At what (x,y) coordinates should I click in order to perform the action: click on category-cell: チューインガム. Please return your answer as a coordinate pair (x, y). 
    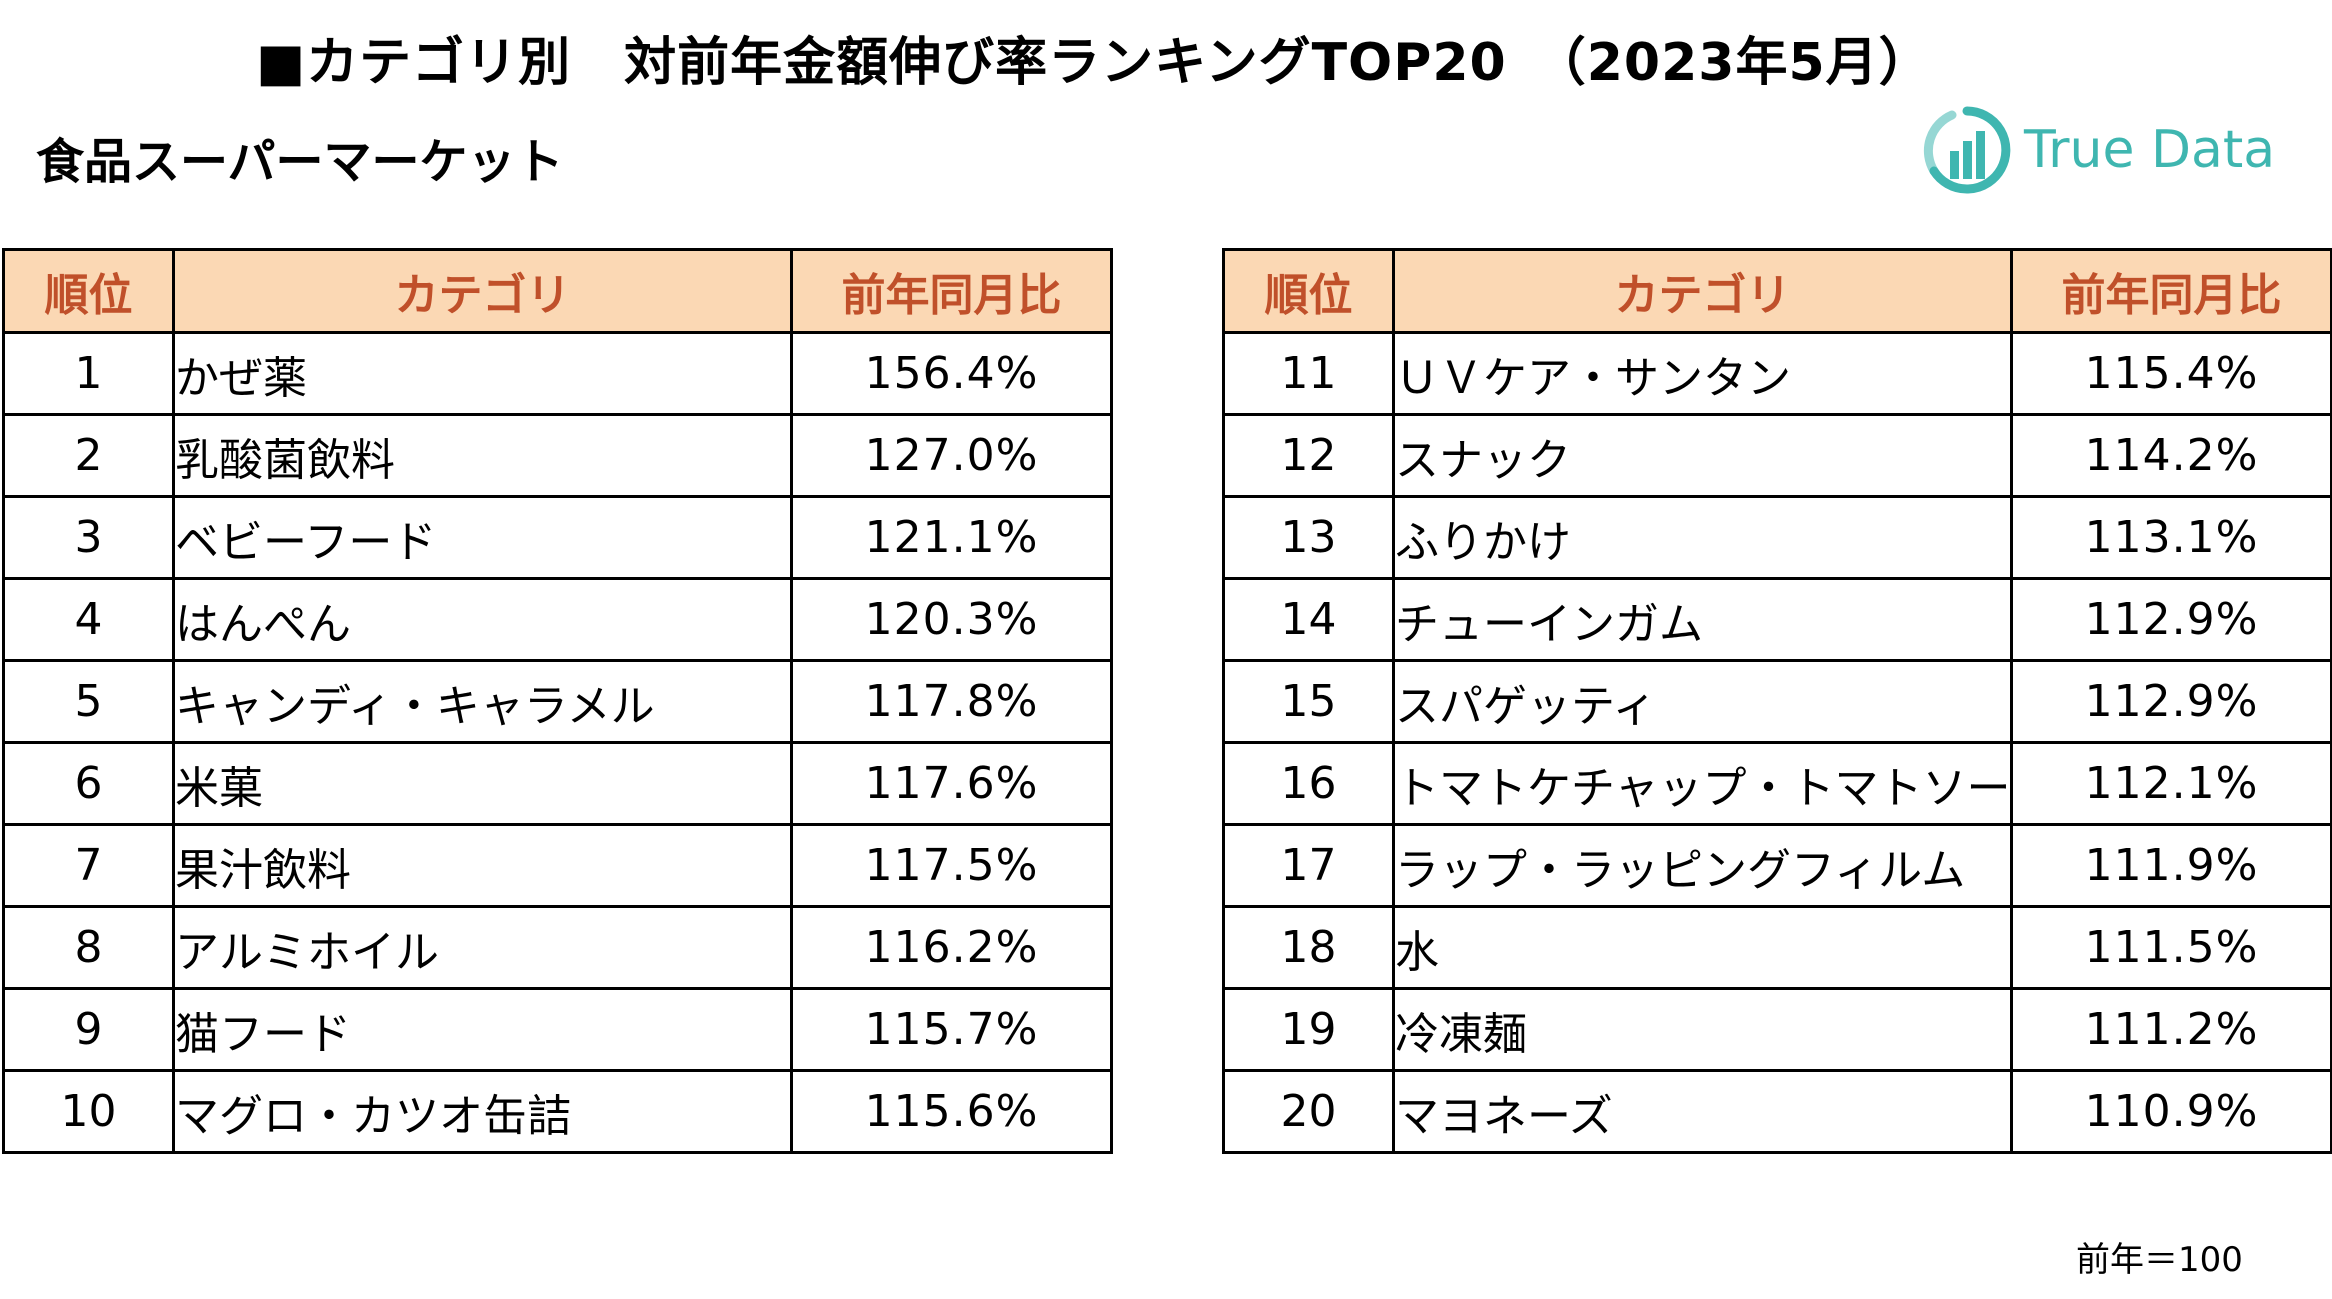
    Looking at the image, I should click on (1702, 619).